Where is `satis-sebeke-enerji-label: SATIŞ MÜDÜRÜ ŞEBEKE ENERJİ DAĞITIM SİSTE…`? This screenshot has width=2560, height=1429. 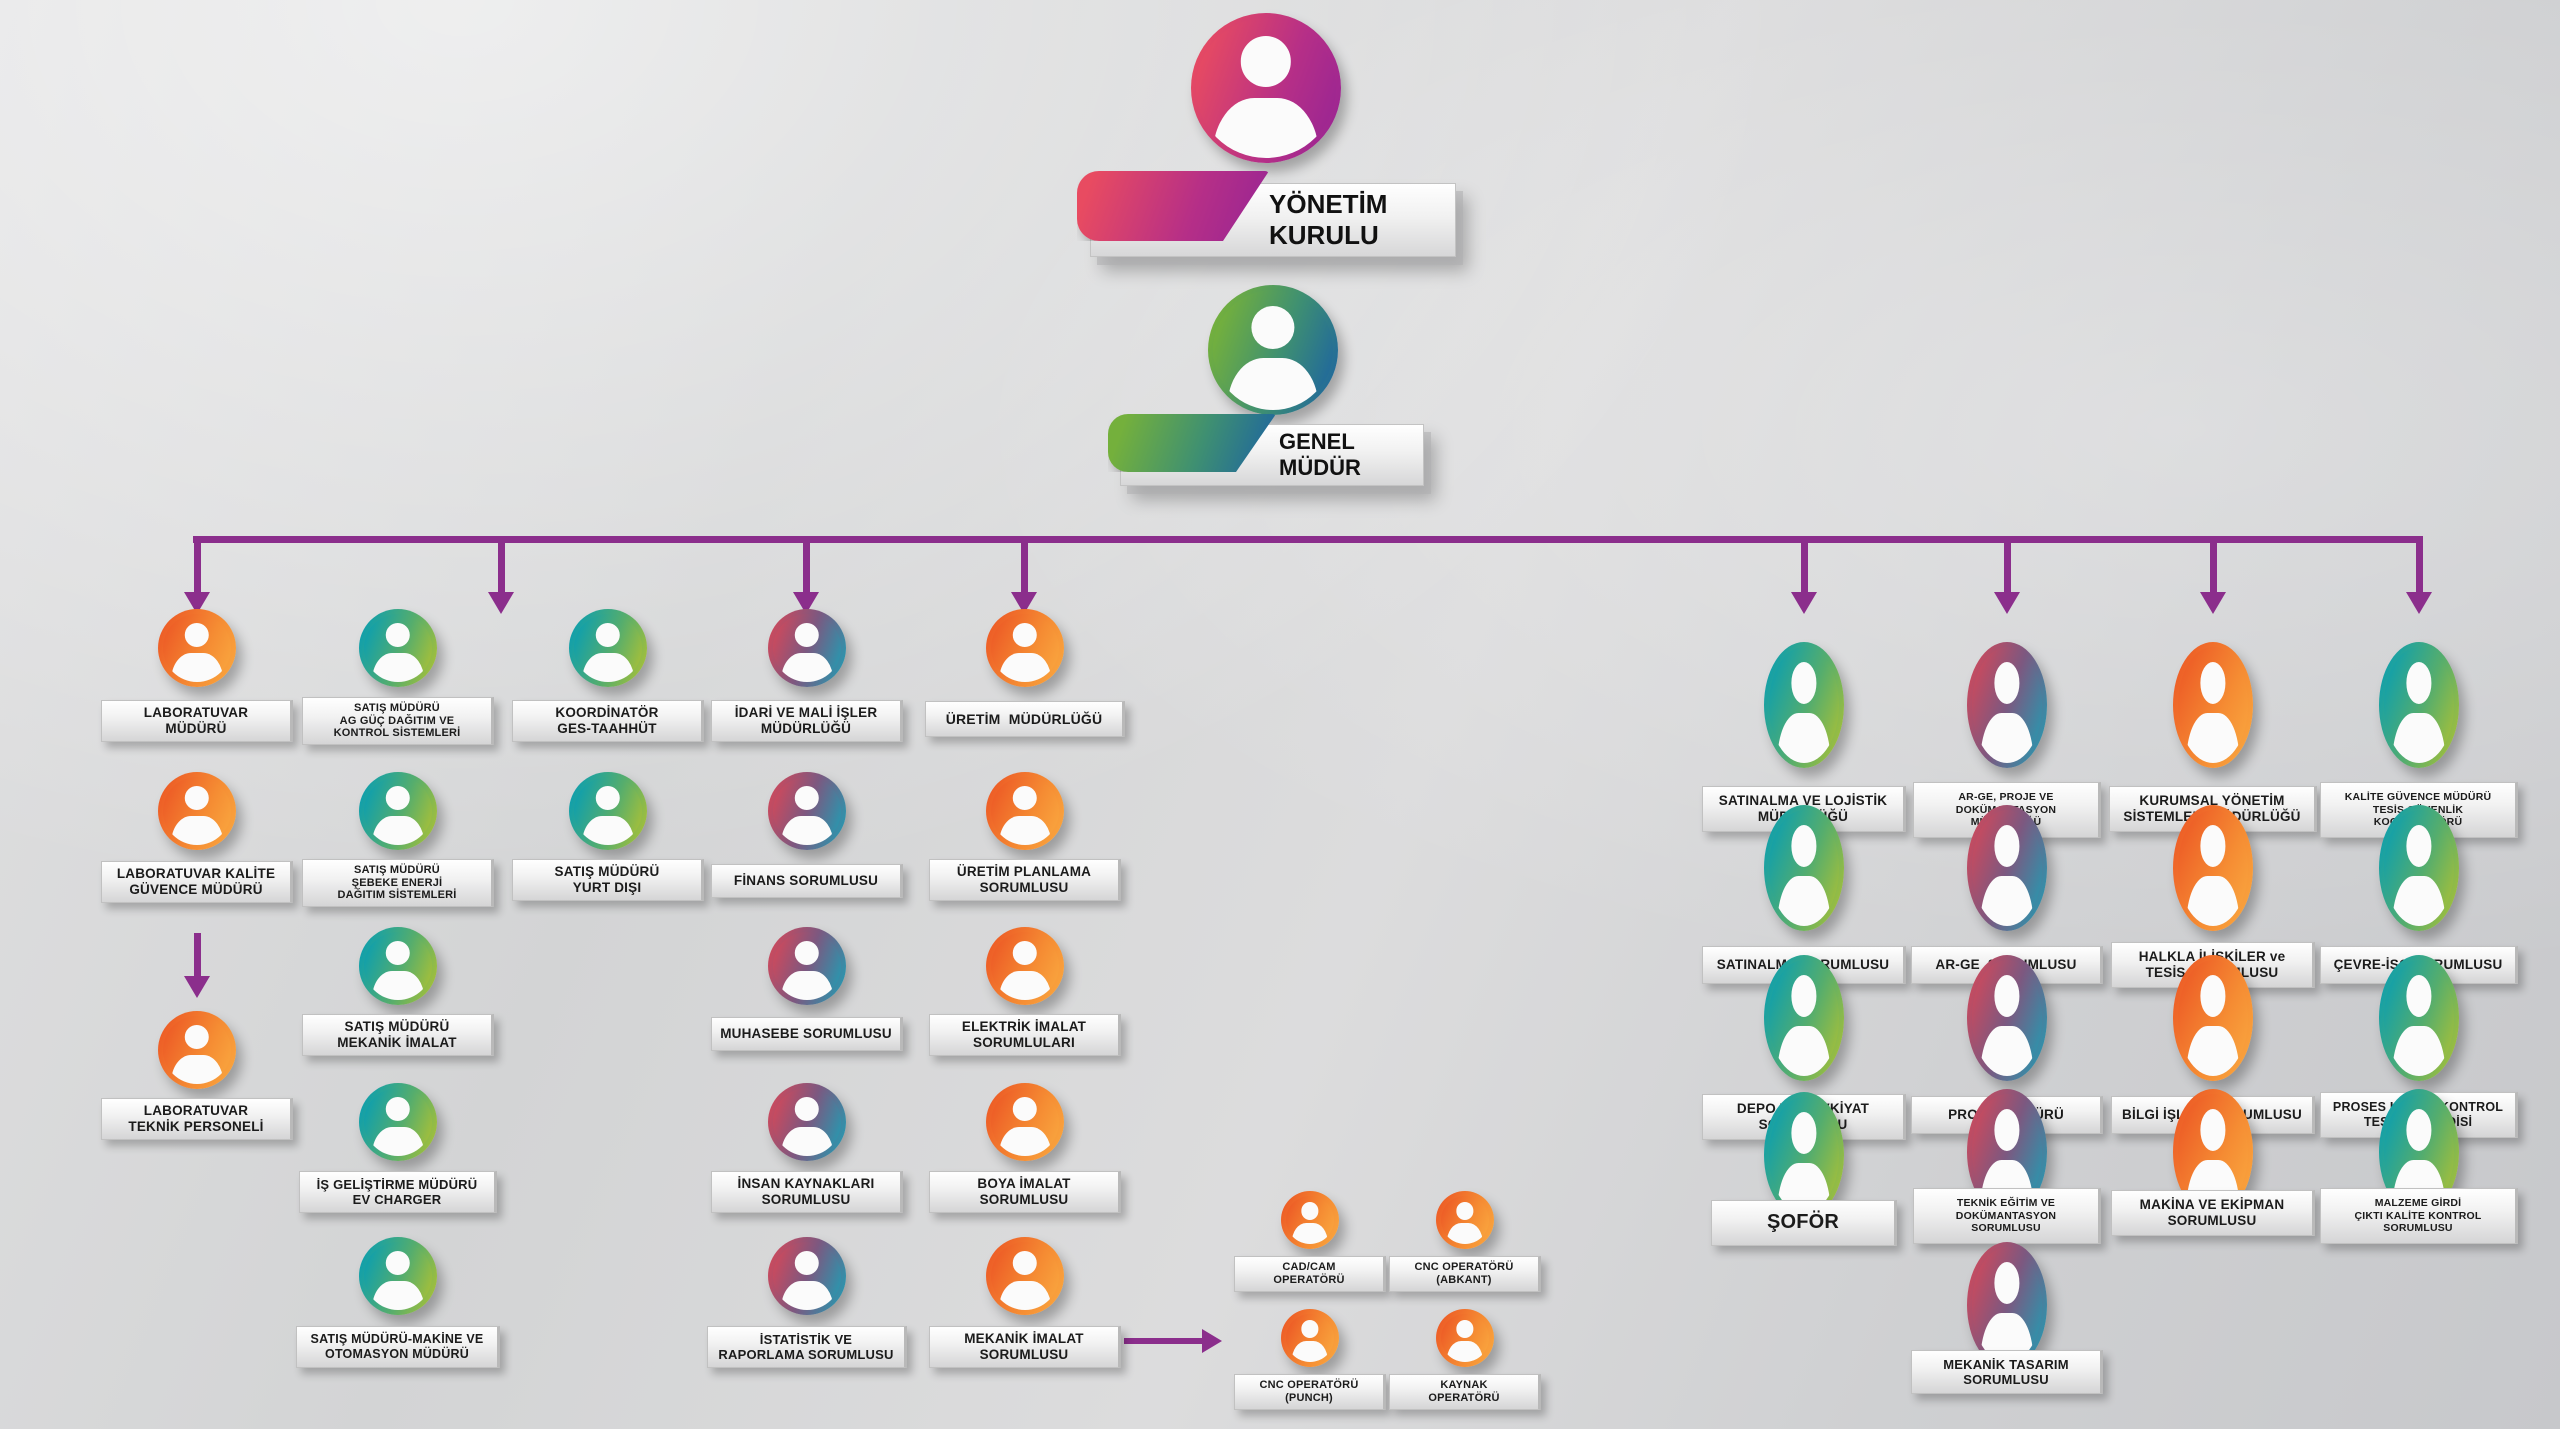
satis-sebeke-enerji-label: SATIŞ MÜDÜRÜ ŞEBEKE ENERJİ DAĞITIM SİSTE… is located at coordinates (398, 883).